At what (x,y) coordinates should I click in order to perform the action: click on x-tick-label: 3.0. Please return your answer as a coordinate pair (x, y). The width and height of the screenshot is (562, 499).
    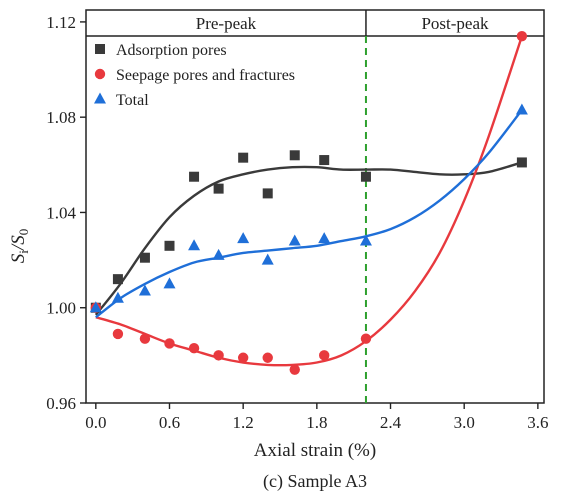
    Looking at the image, I should click on (464, 422).